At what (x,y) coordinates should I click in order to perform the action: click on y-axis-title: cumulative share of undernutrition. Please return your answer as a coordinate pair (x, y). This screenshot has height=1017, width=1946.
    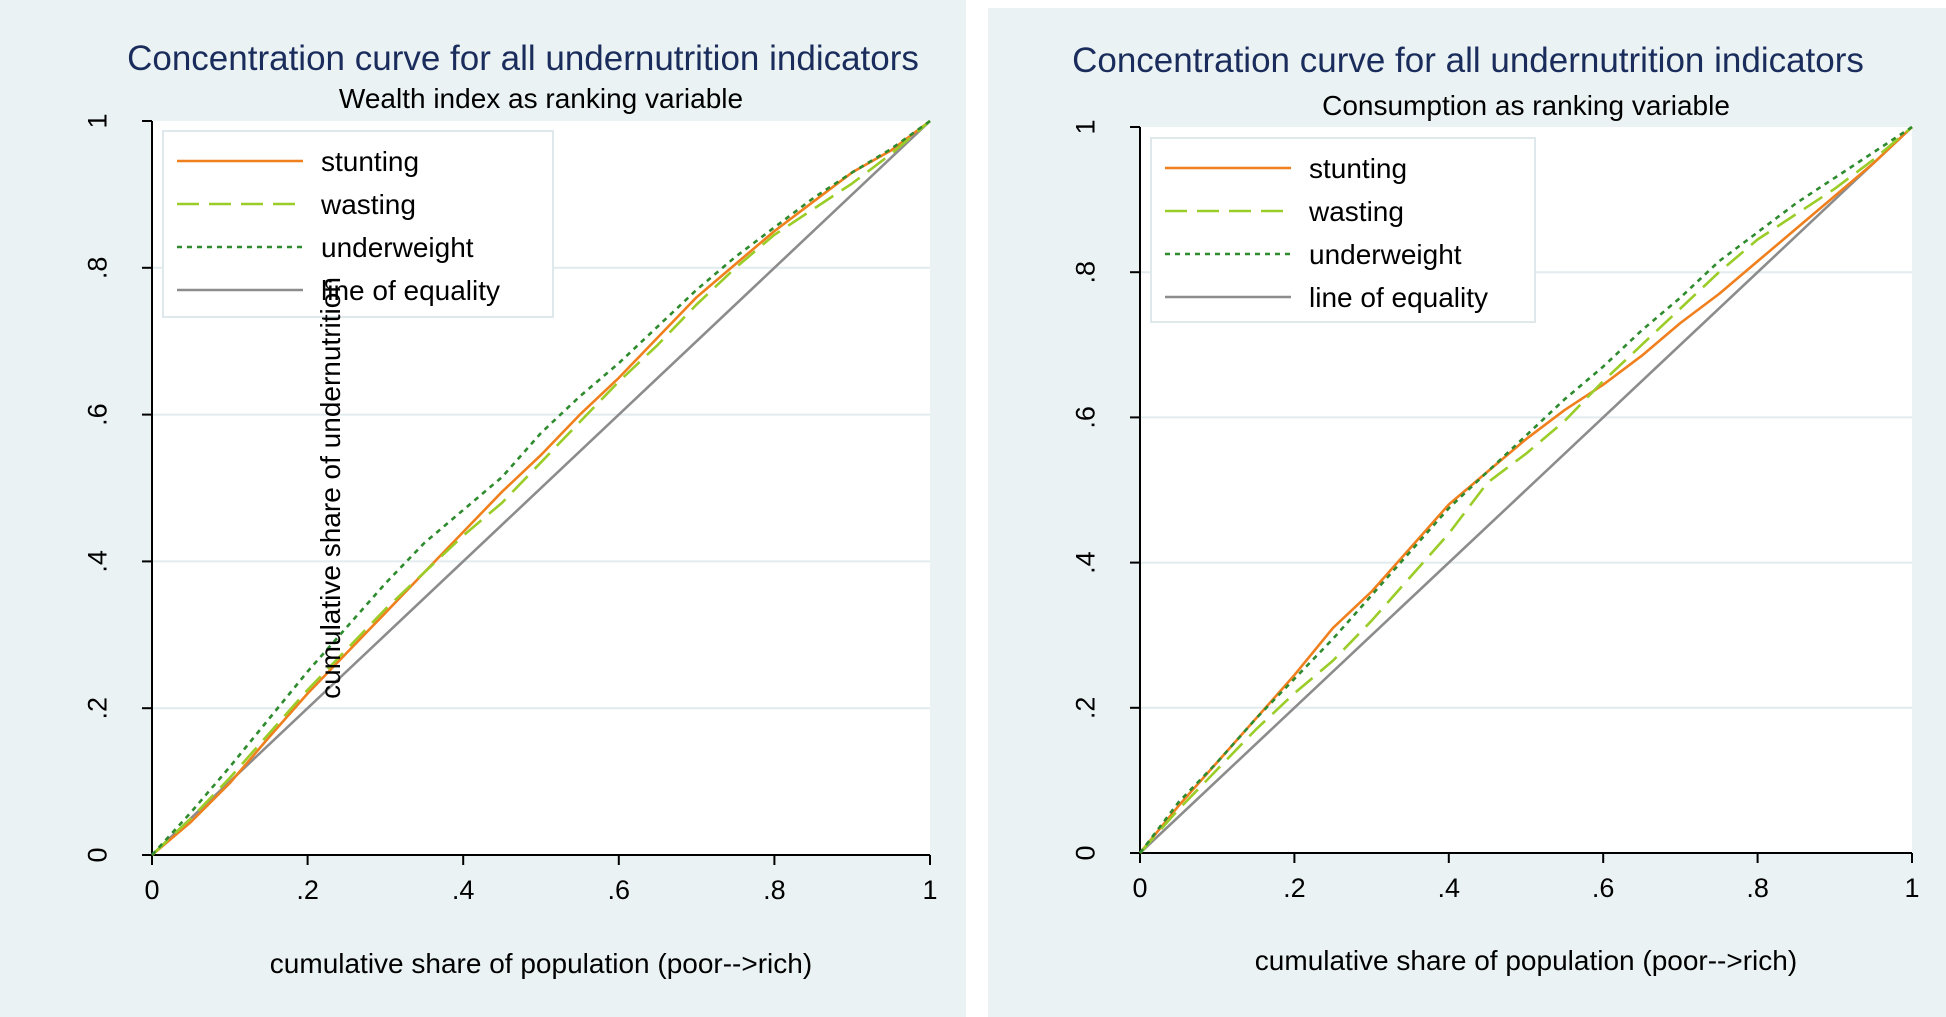
    Looking at the image, I should click on (330, 488).